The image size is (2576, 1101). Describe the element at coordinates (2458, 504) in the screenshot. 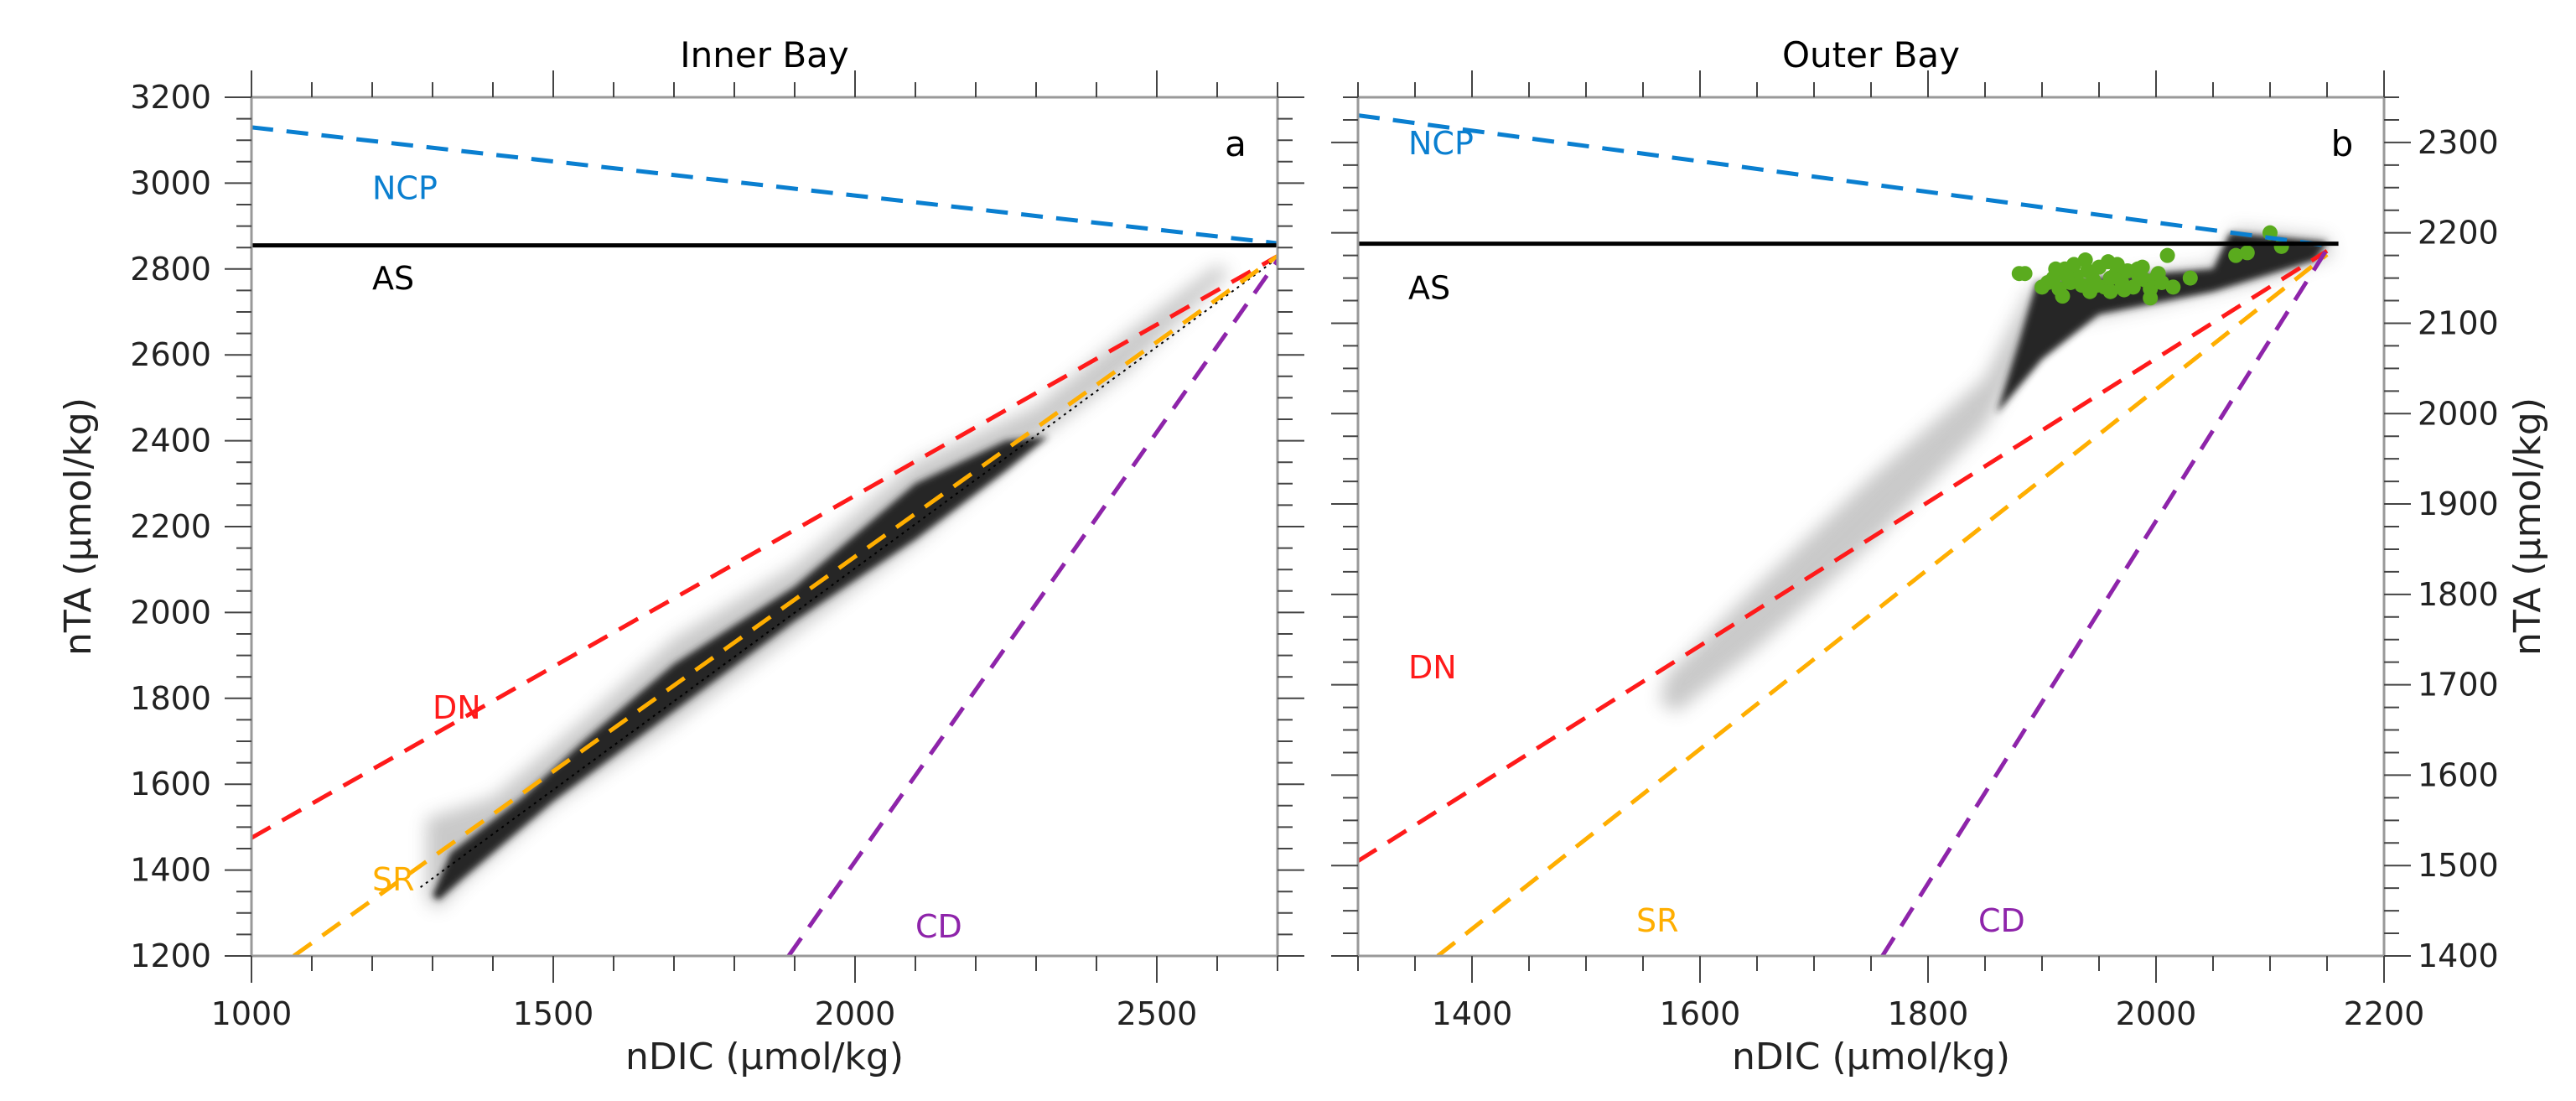

I see `y-tick-label: 1900` at that location.